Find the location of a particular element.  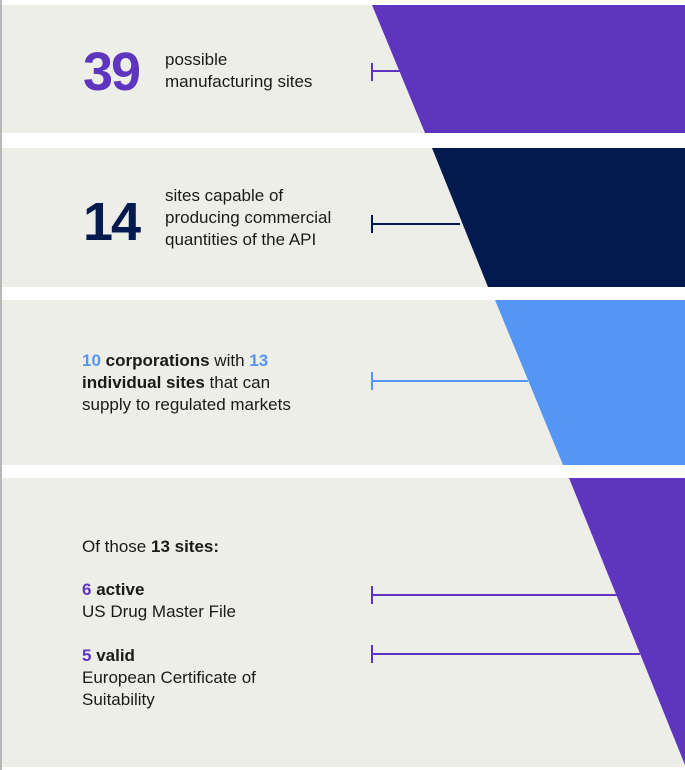

desc-line: producing commercial is located at coordinates (248, 217).